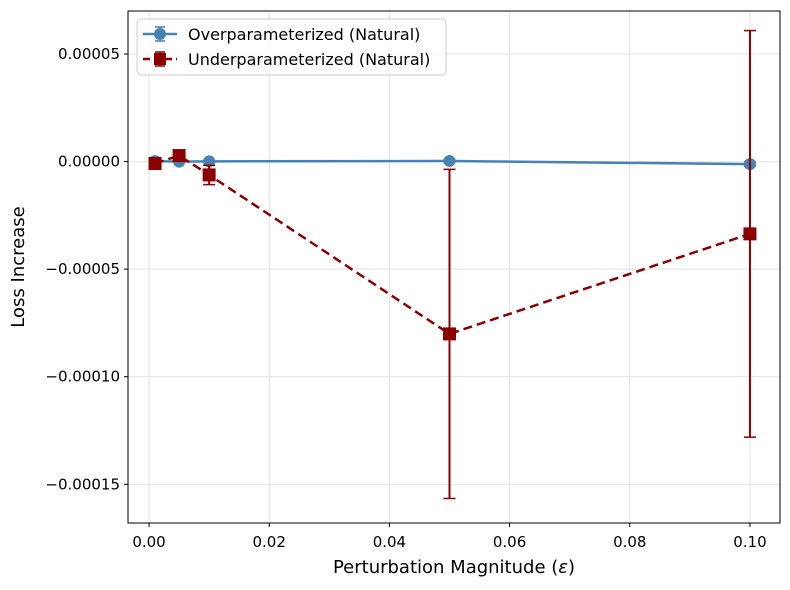 The height and width of the screenshot is (590, 790). I want to click on x-tick-label: 0.08, so click(629, 542).